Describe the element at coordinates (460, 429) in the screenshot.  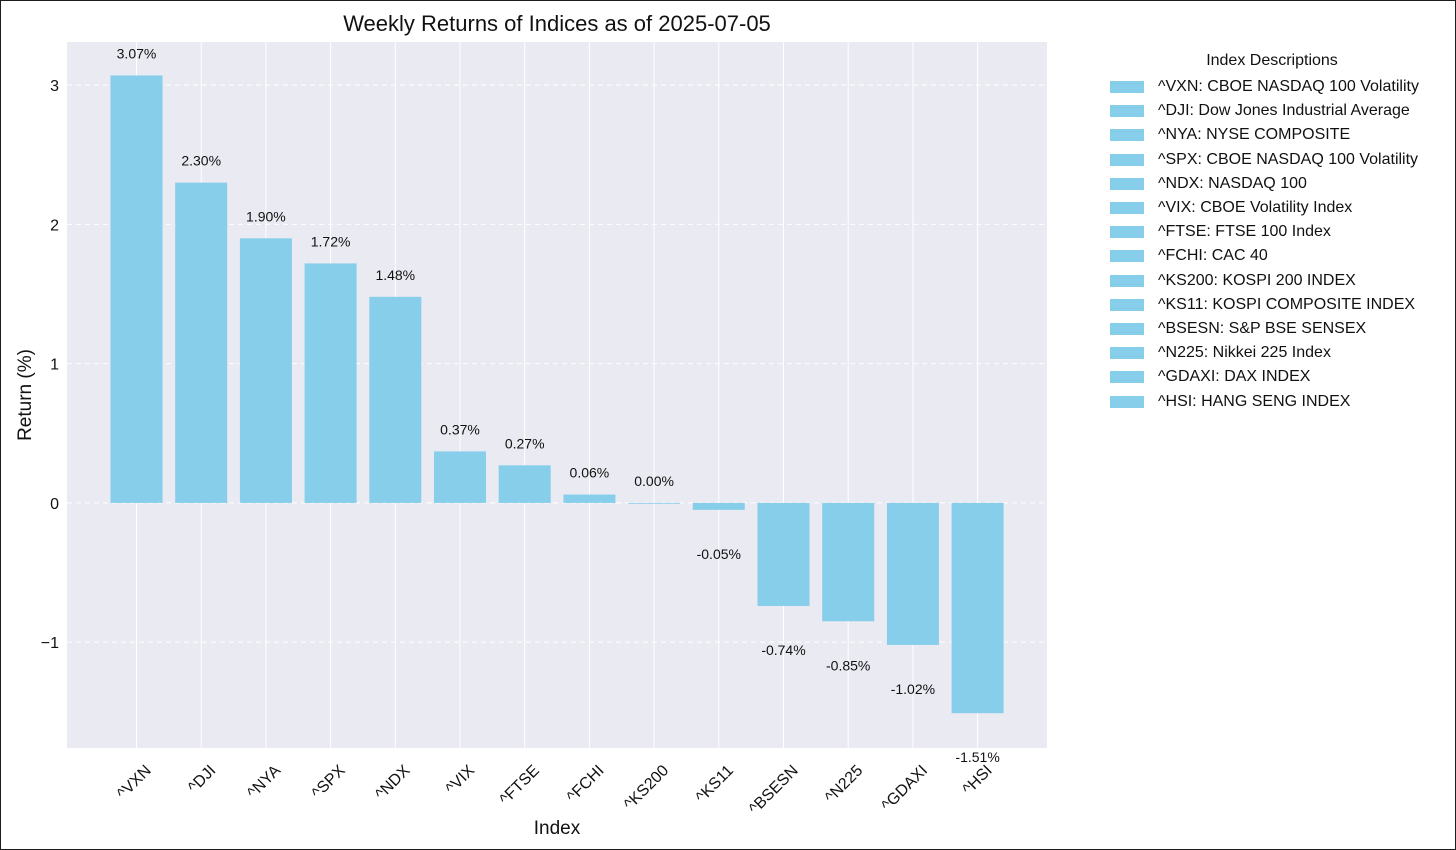
I see `bar-value-label: 0.37%` at that location.